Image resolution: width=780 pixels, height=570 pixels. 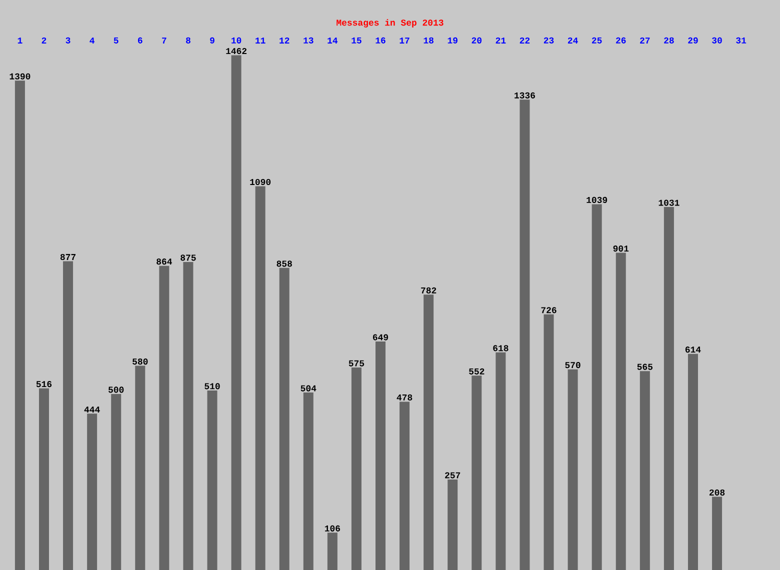 What do you see at coordinates (188, 257) in the screenshot?
I see `data-label: 875` at bounding box center [188, 257].